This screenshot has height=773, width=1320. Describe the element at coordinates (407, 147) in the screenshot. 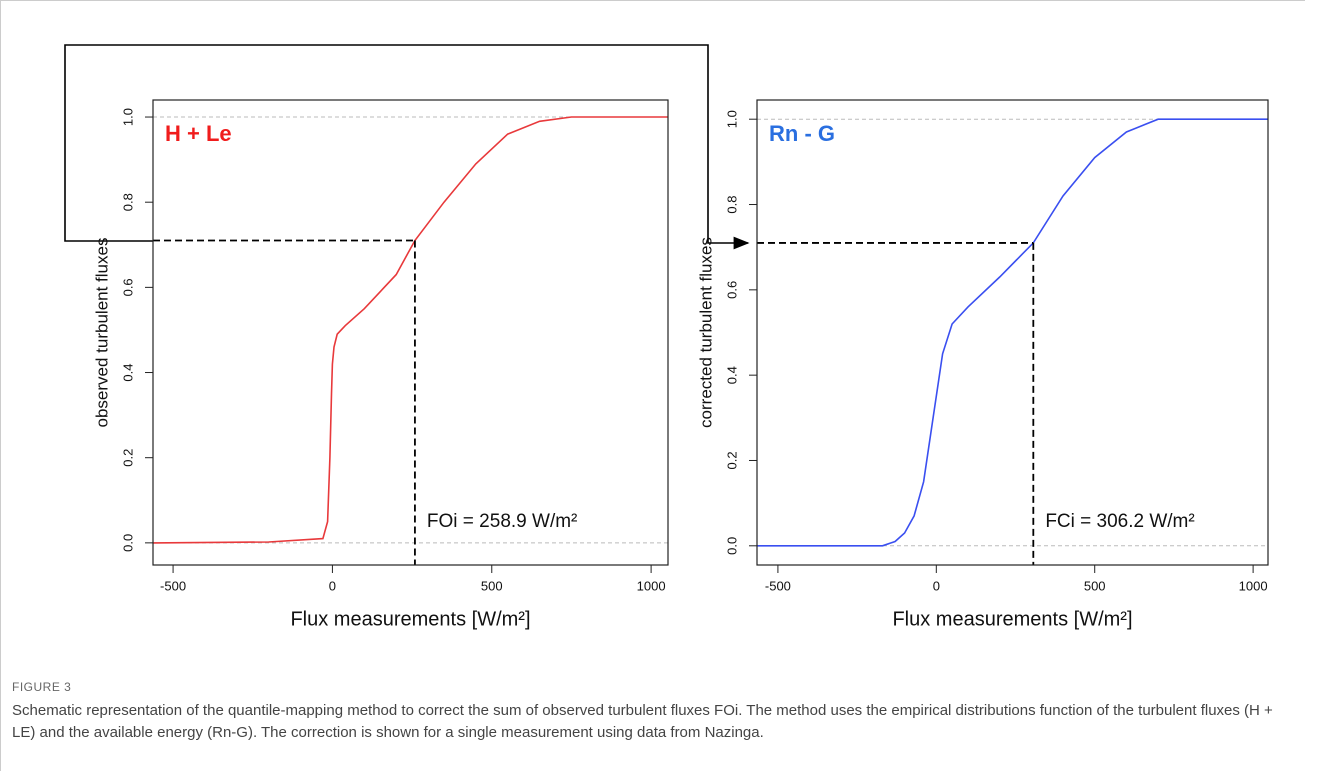

I see `connector-arrow` at that location.